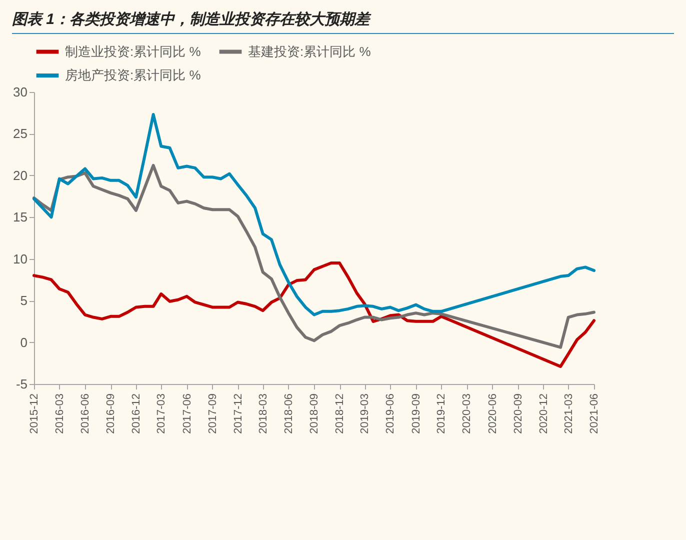 This screenshot has width=686, height=540. Describe the element at coordinates (365, 414) in the screenshot. I see `x-tick-label: 2019-03` at that location.